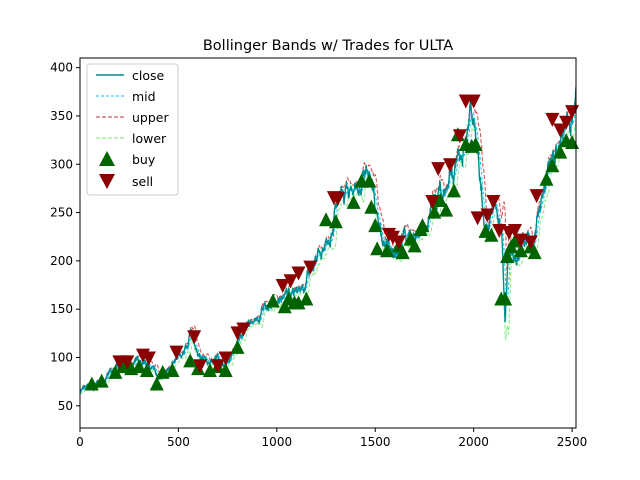 This screenshot has height=480, width=640. I want to click on legend-buy-marker, so click(107, 158).